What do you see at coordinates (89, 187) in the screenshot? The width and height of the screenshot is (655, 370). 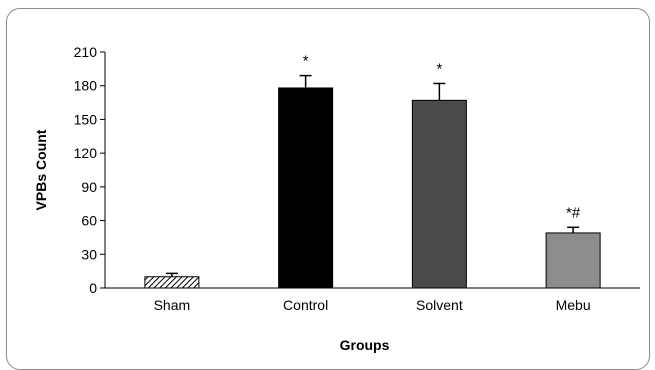 I see `y-tick-label: 90` at bounding box center [89, 187].